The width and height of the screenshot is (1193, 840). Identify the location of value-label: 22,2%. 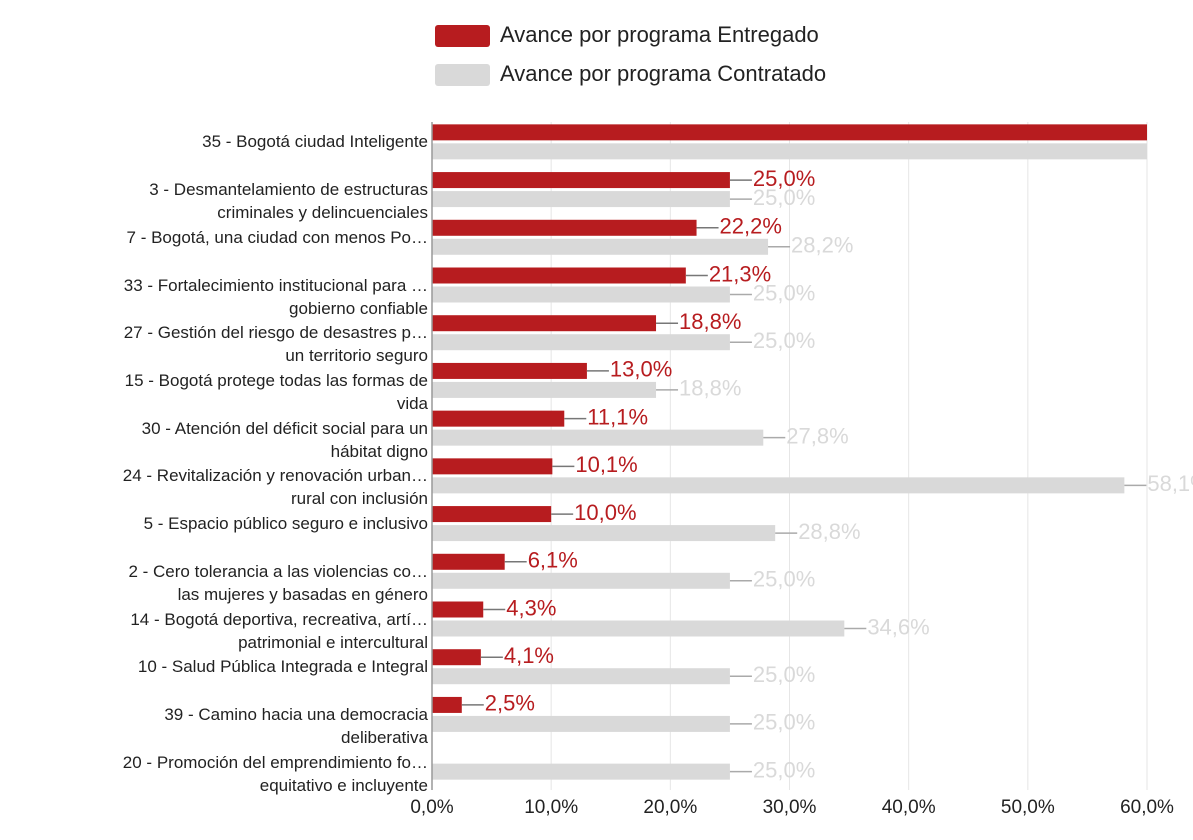
(751, 226).